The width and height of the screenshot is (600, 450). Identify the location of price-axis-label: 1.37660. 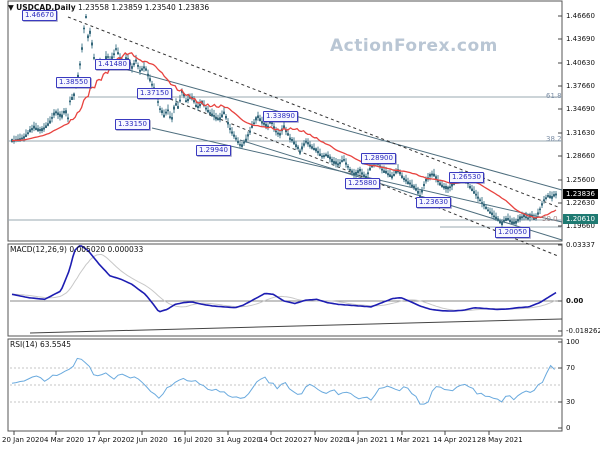
(580, 86).